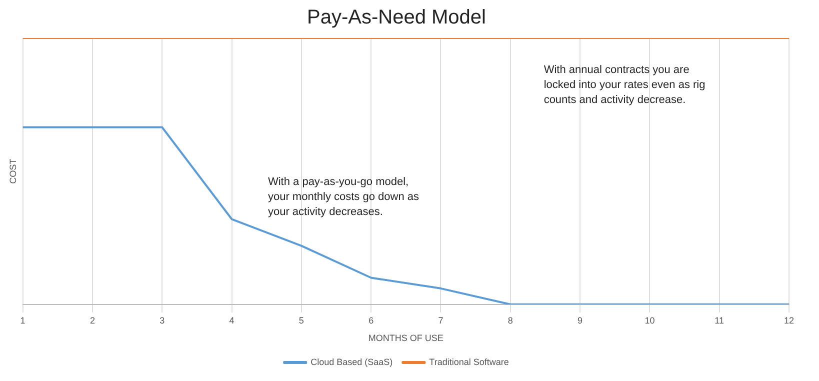 This screenshot has height=381, width=819. Describe the element at coordinates (649, 320) in the screenshot. I see `x-tick-label: 10` at that location.